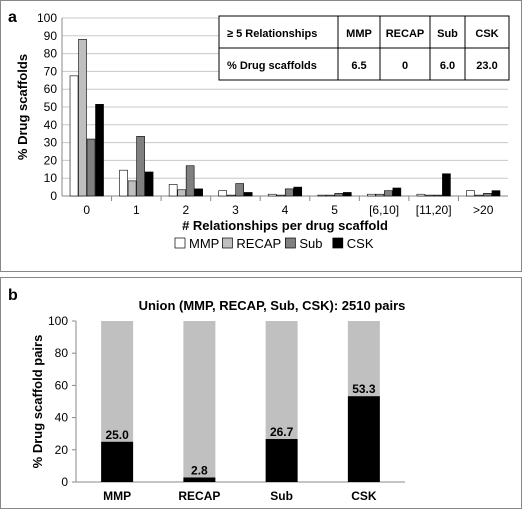 This screenshot has height=509, width=522. Describe the element at coordinates (117, 461) in the screenshot. I see `bar-value-mmp` at that location.